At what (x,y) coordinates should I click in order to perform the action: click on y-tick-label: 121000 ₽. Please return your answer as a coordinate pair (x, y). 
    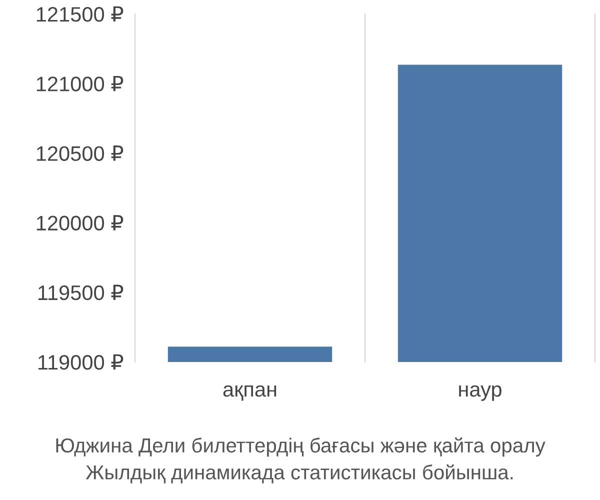
    Looking at the image, I should click on (80, 84).